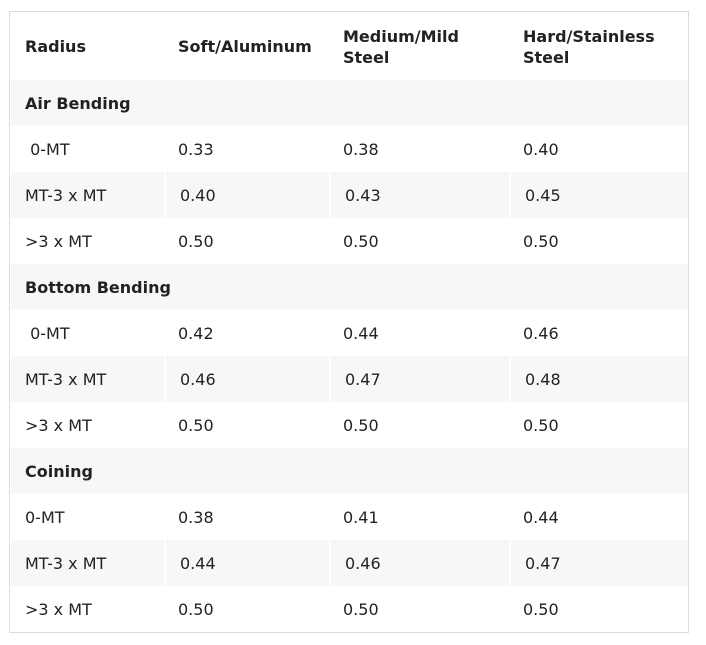 The width and height of the screenshot is (706, 645). I want to click on section-row-coining: Coining, so click(349, 471).